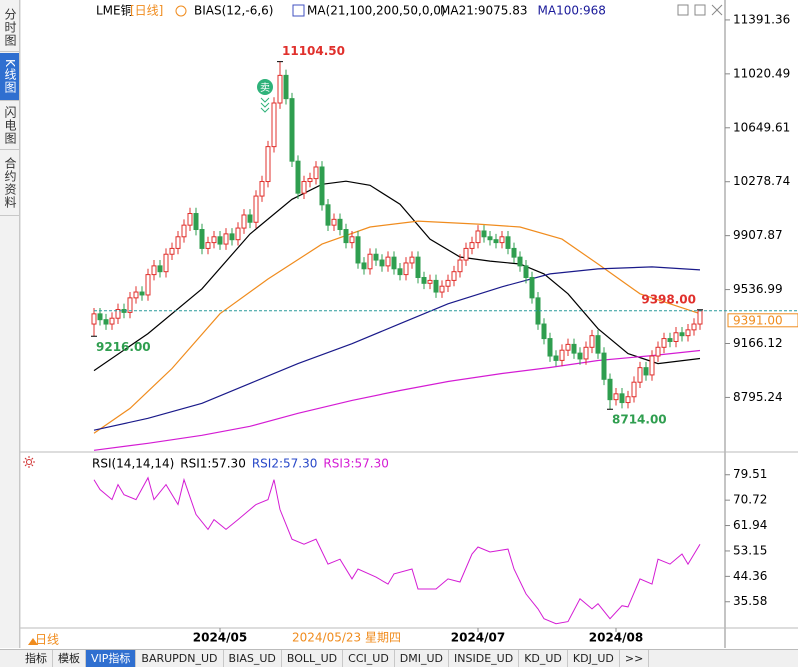 This screenshot has height=667, width=798. What do you see at coordinates (9, 126) in the screenshot?
I see `side-tab: 闪电图` at bounding box center [9, 126].